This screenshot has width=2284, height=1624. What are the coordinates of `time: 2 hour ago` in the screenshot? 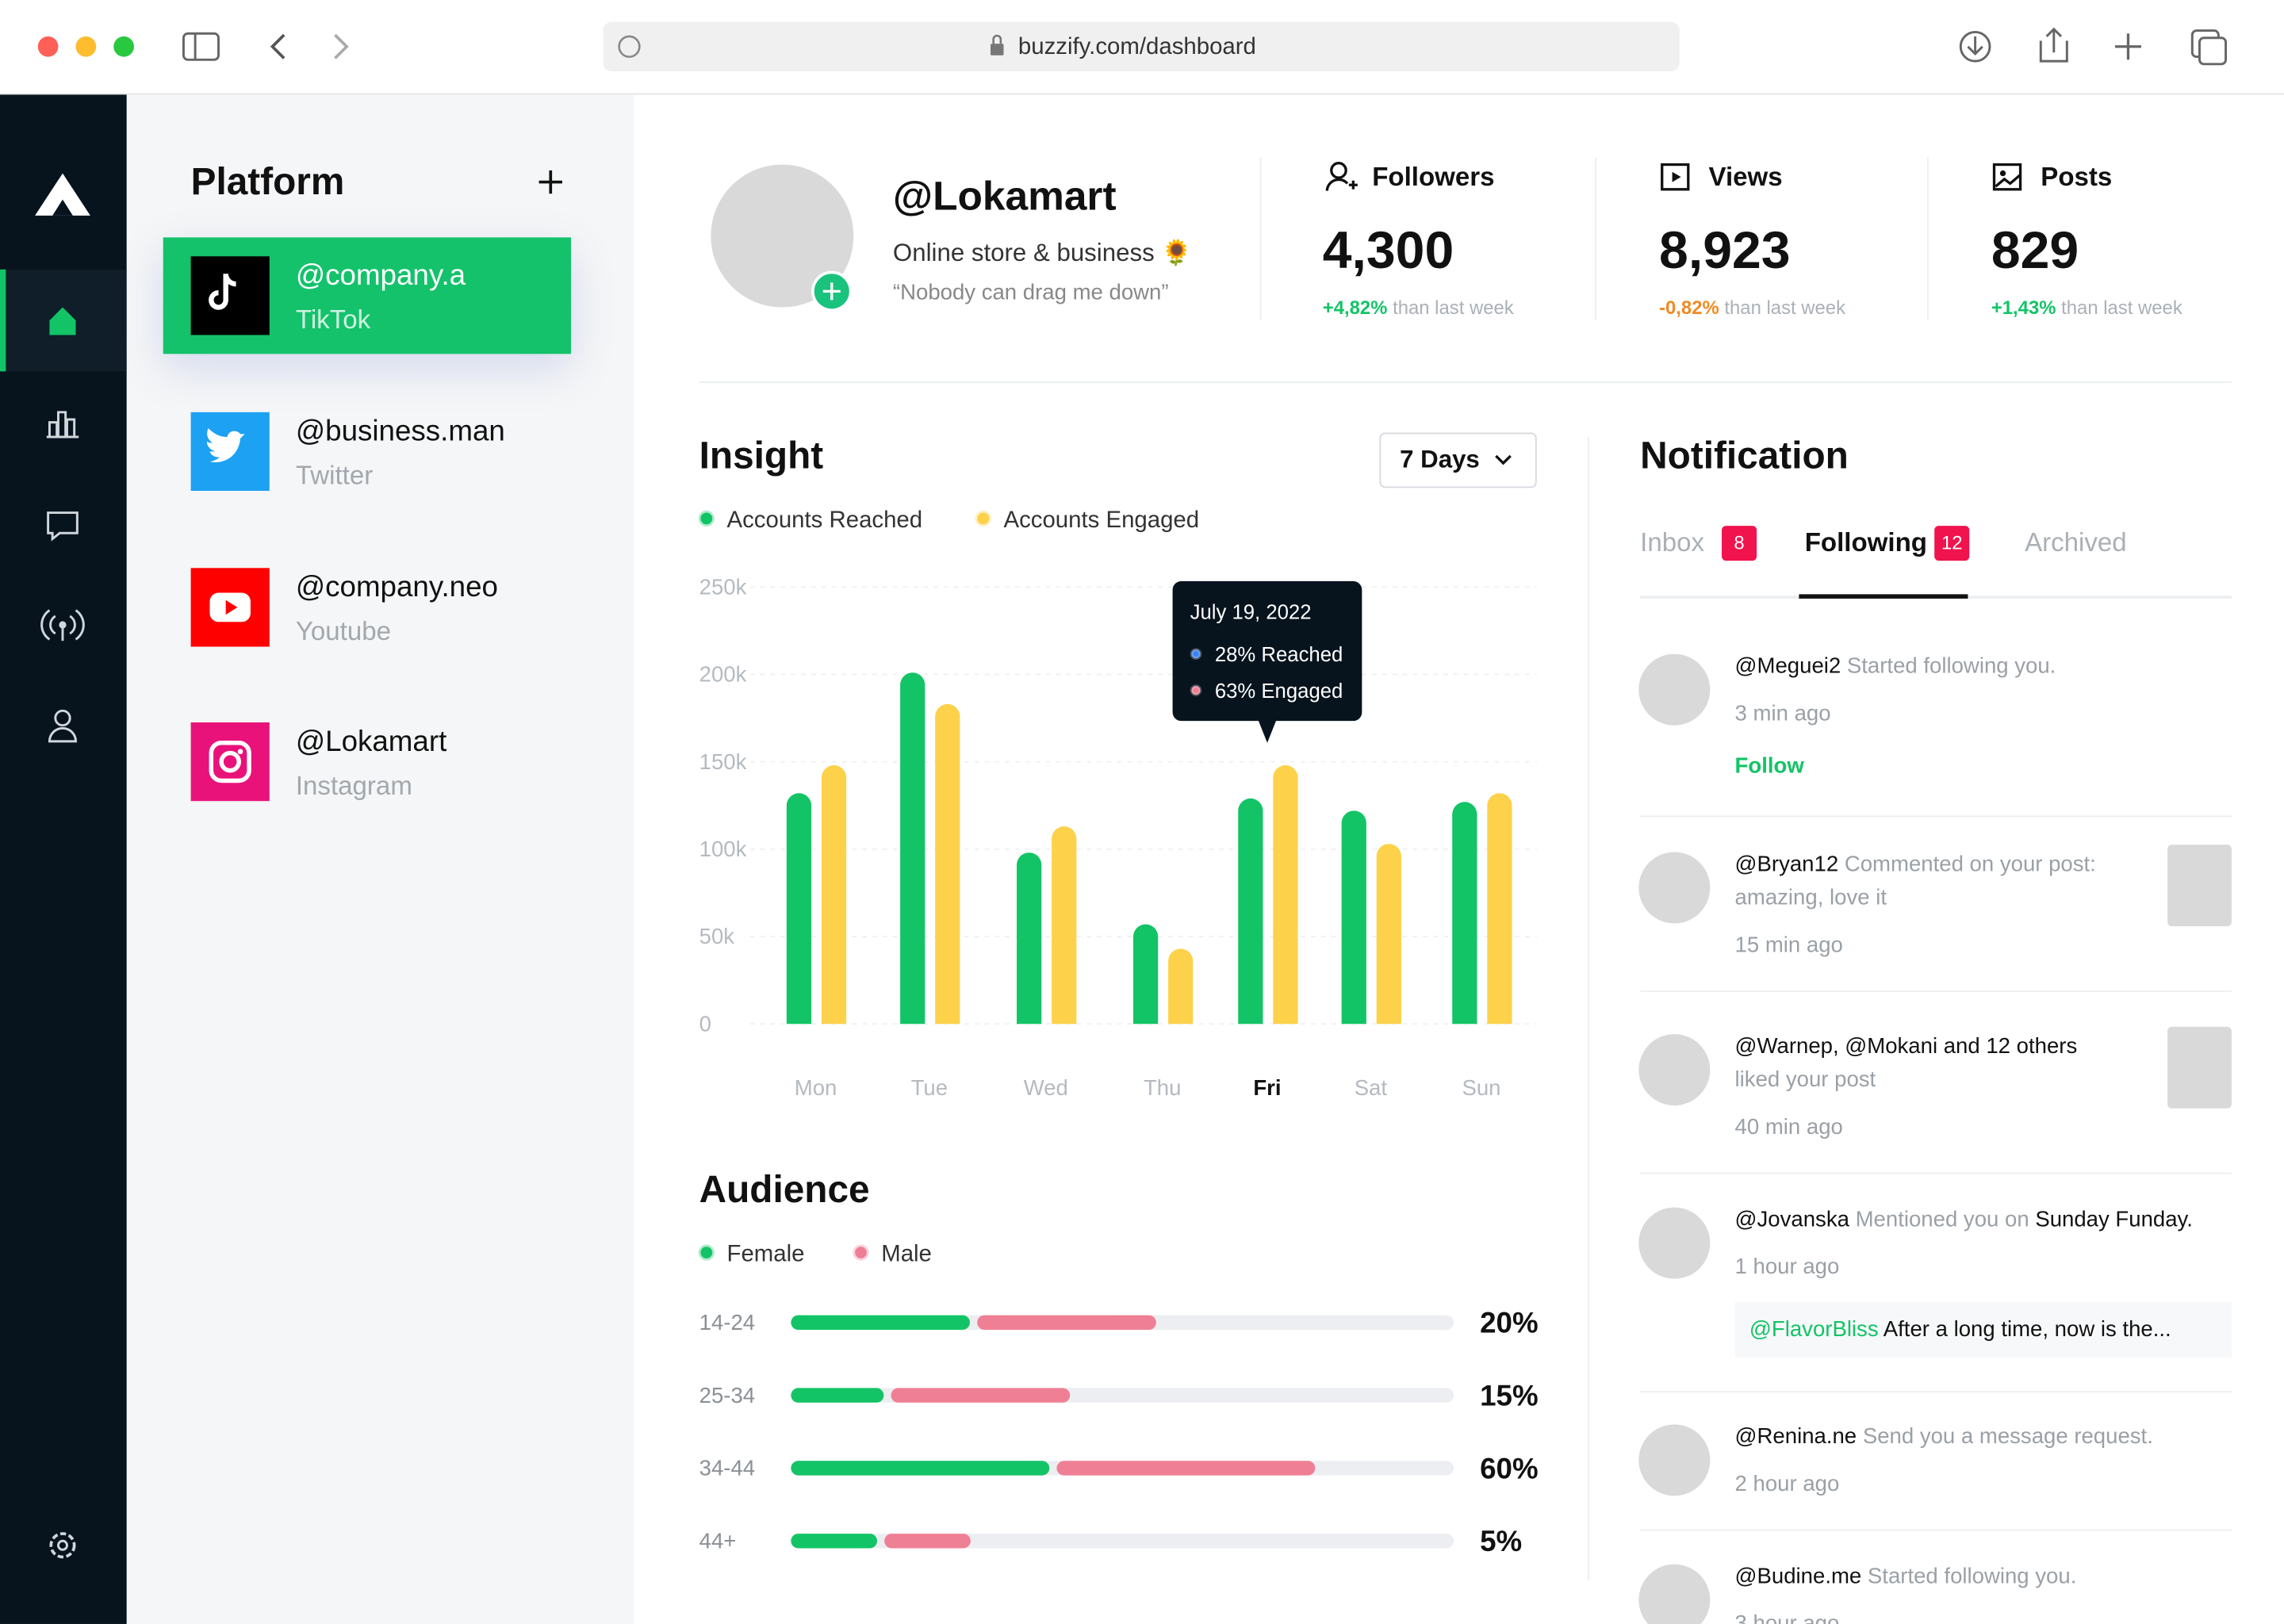 It's located at (1787, 1484).